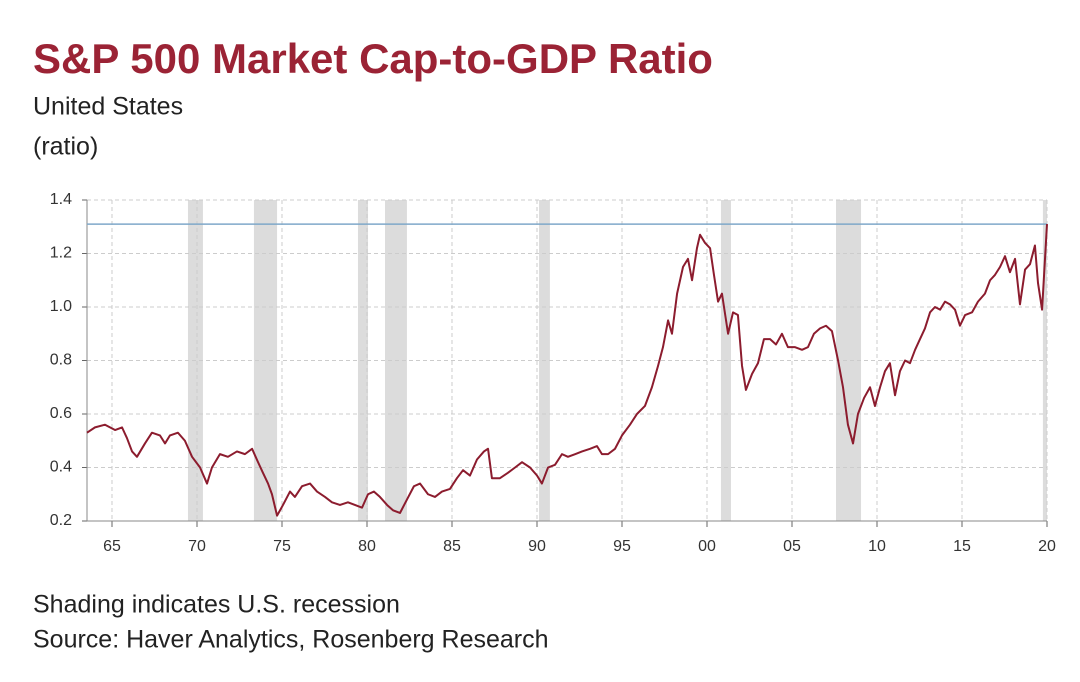  I want to click on x-tick-label: 85, so click(452, 546).